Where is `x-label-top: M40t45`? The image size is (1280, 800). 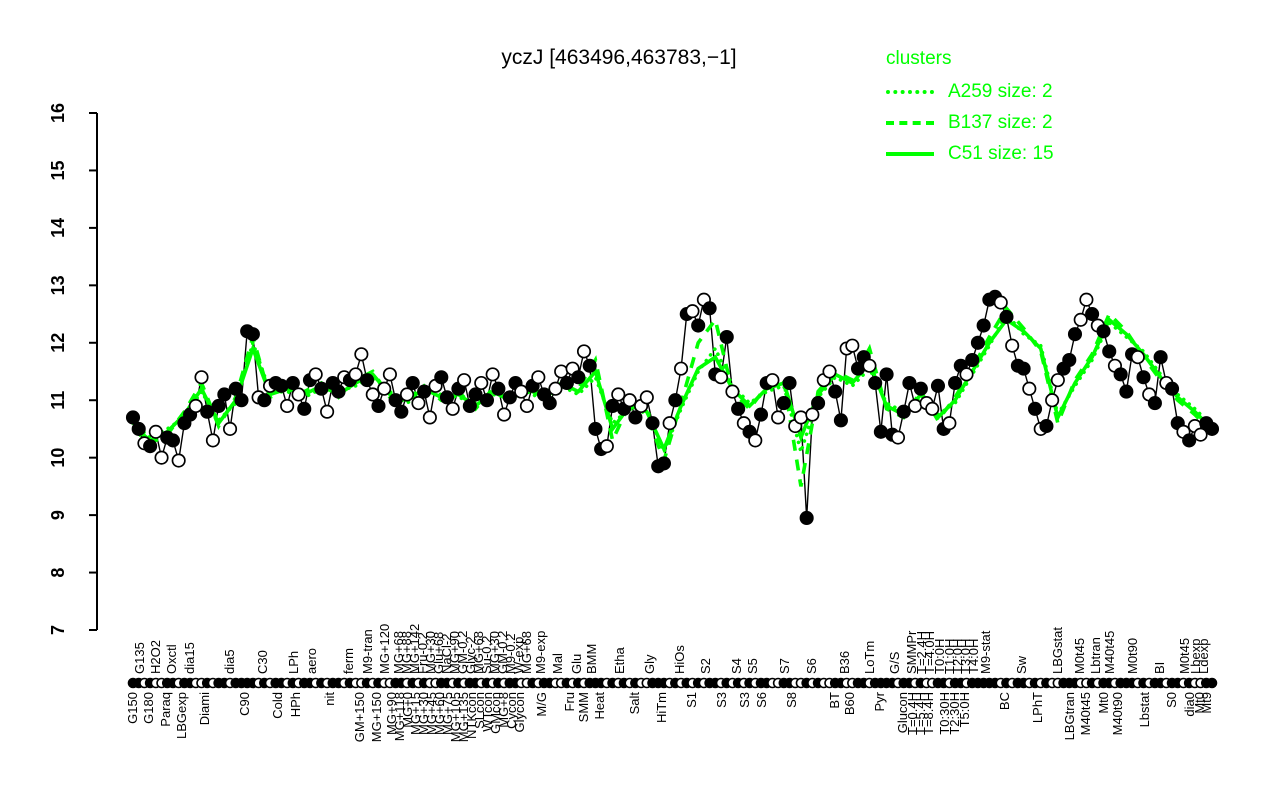
x-label-top: M40t45 is located at coordinates (1109, 652).